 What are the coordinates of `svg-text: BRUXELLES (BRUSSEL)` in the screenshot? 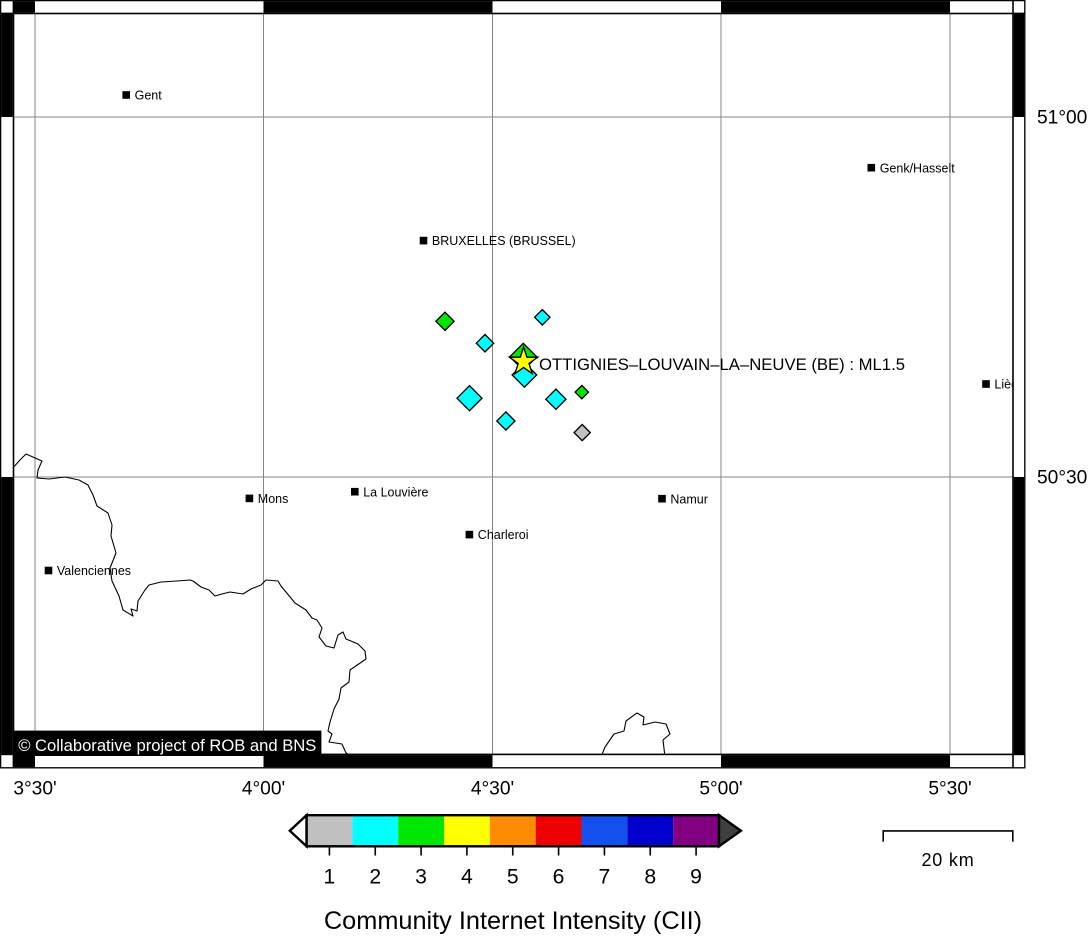 It's located at (504, 241).